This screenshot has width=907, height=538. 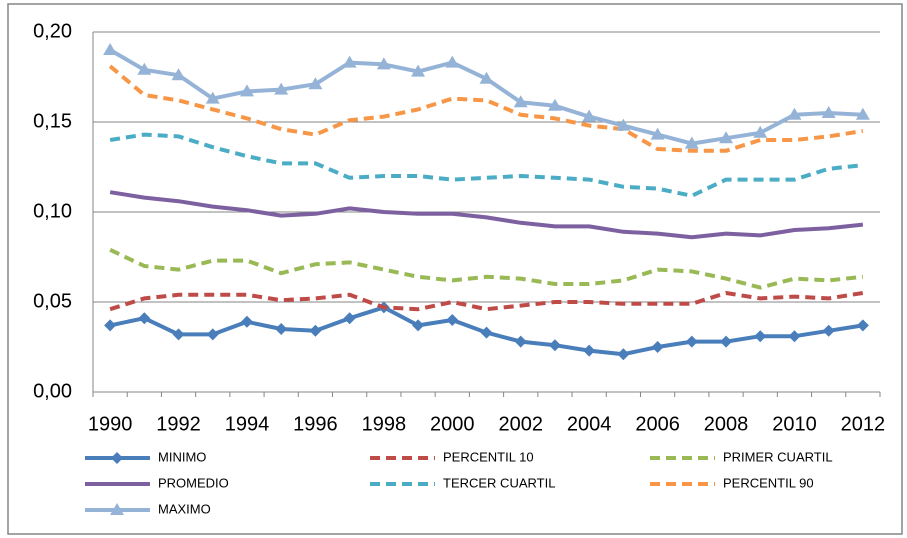 I want to click on y-tick-label: 0,15, so click(x=52, y=121).